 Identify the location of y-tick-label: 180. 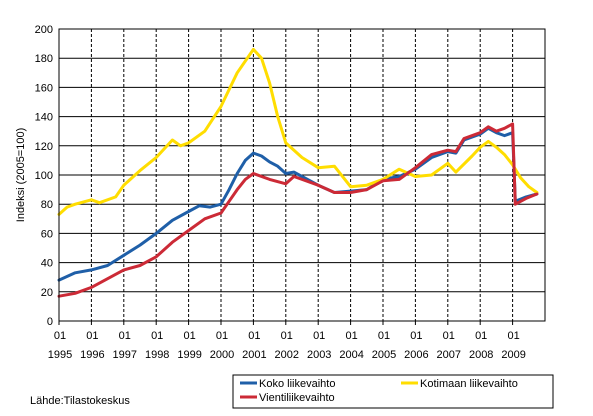
(44, 59).